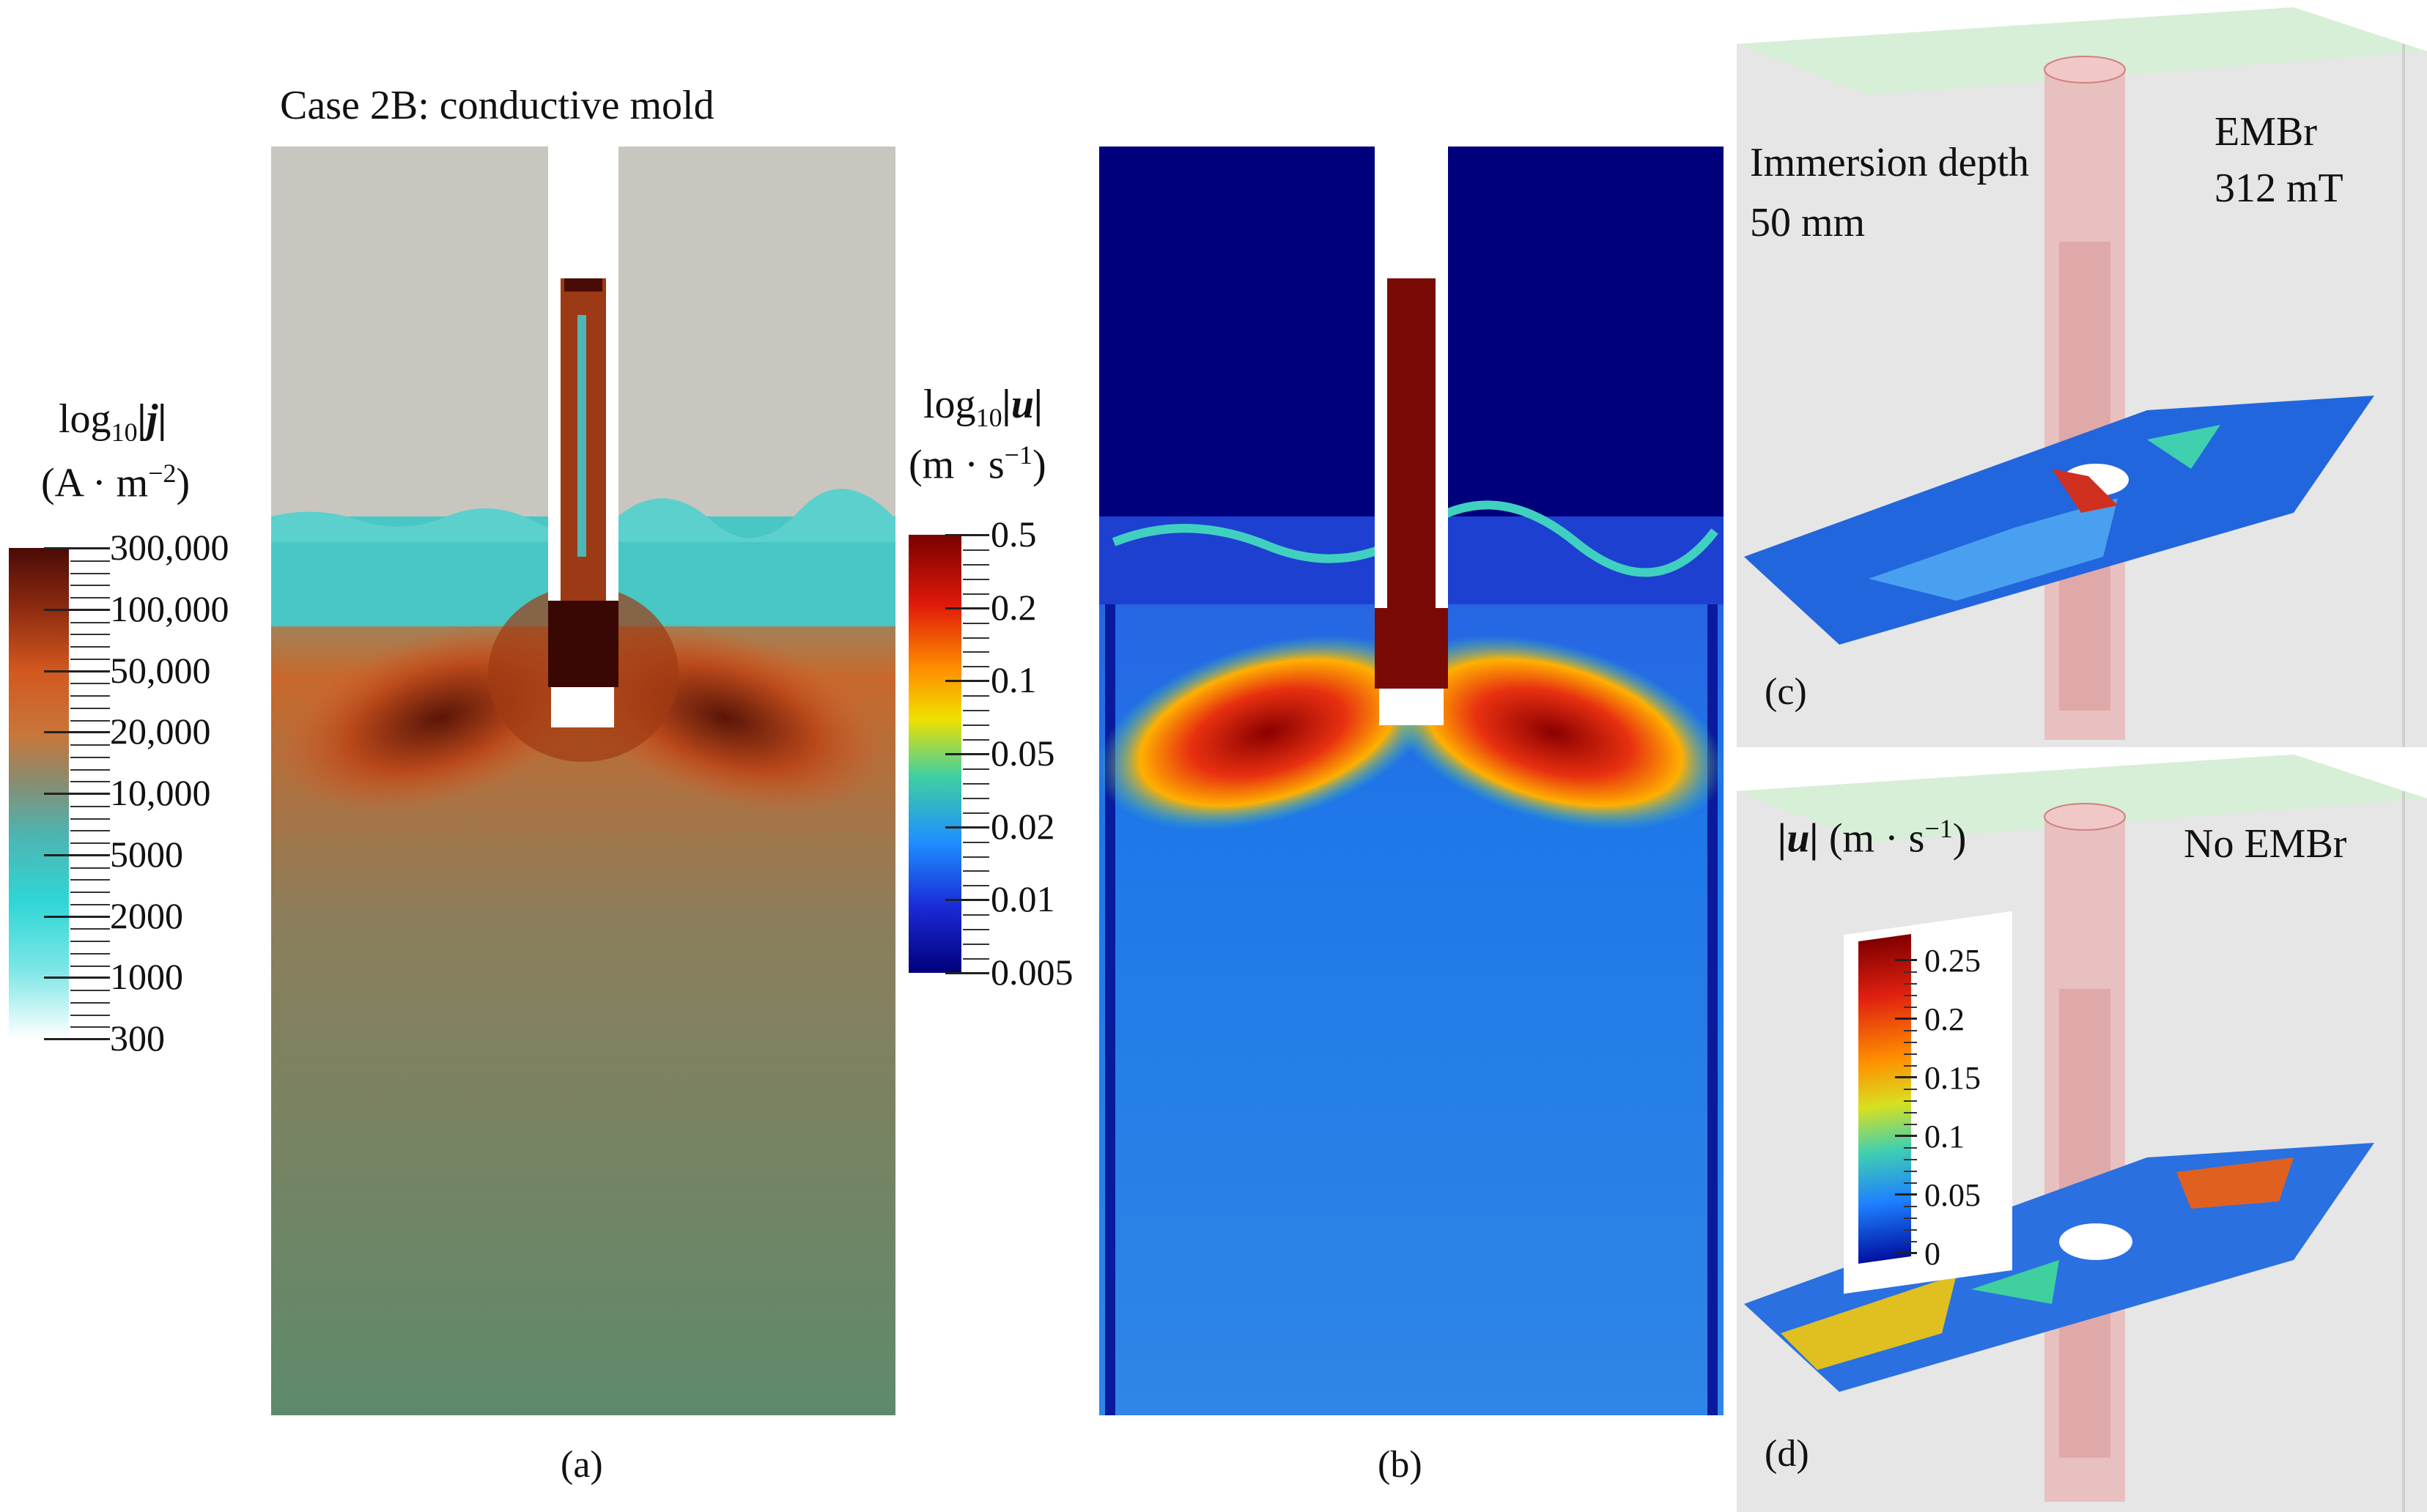 The image size is (2427, 1512). What do you see at coordinates (1787, 1454) in the screenshot?
I see `panel-d-label: (d)` at bounding box center [1787, 1454].